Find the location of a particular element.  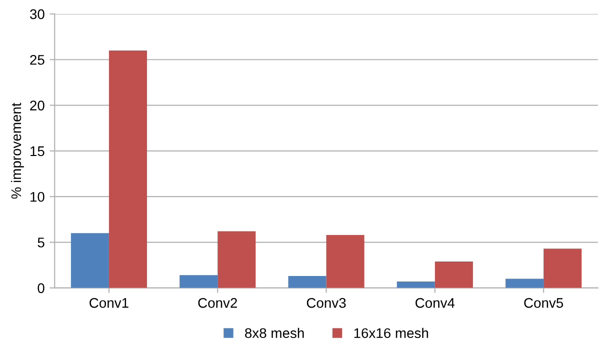

x-tick-label: Conv3 is located at coordinates (326, 303).